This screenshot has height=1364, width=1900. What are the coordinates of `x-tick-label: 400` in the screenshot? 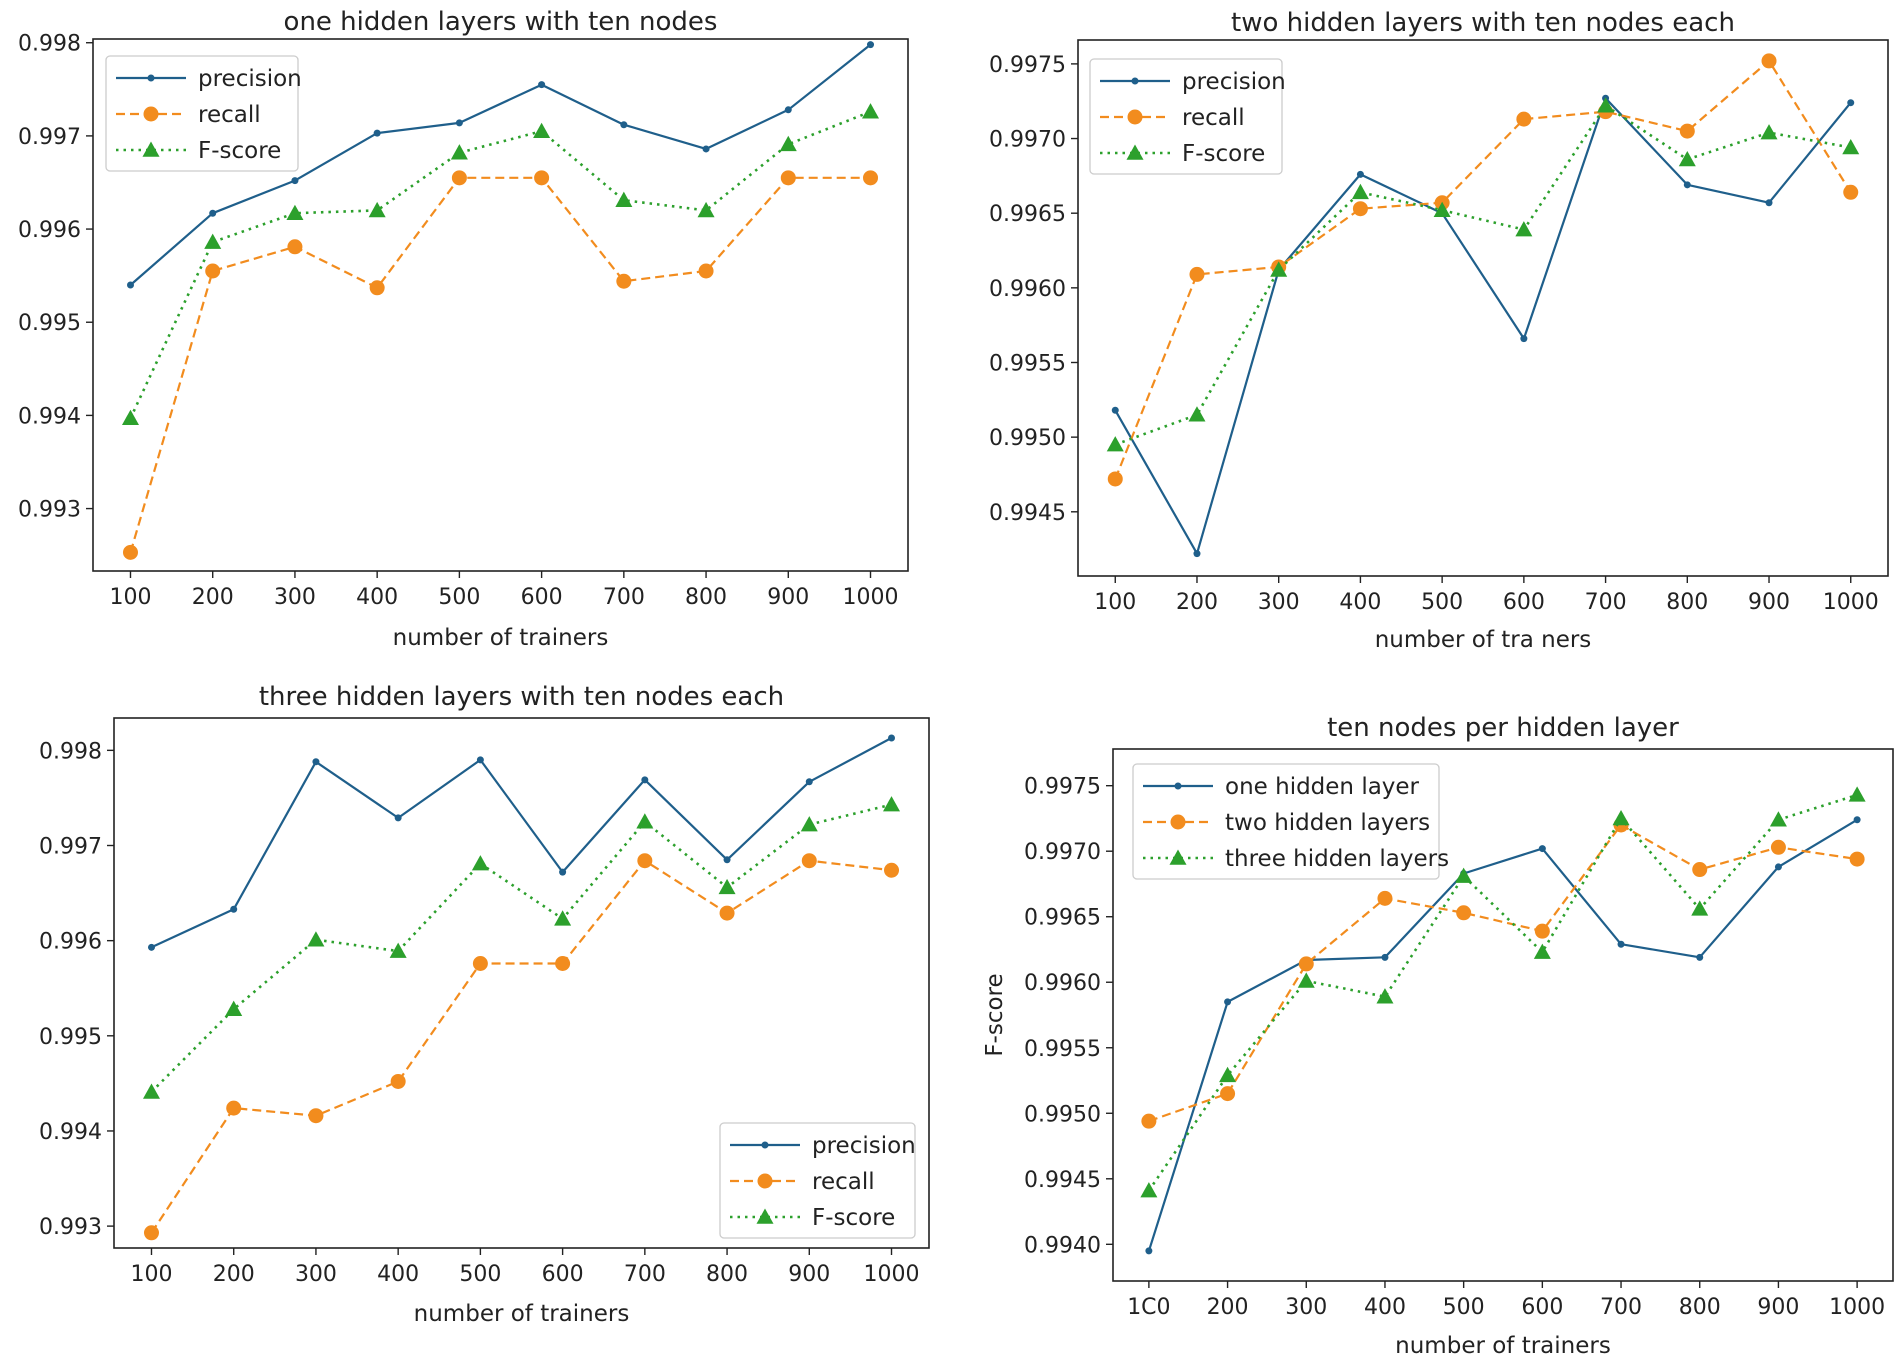 It's located at (1360, 602).